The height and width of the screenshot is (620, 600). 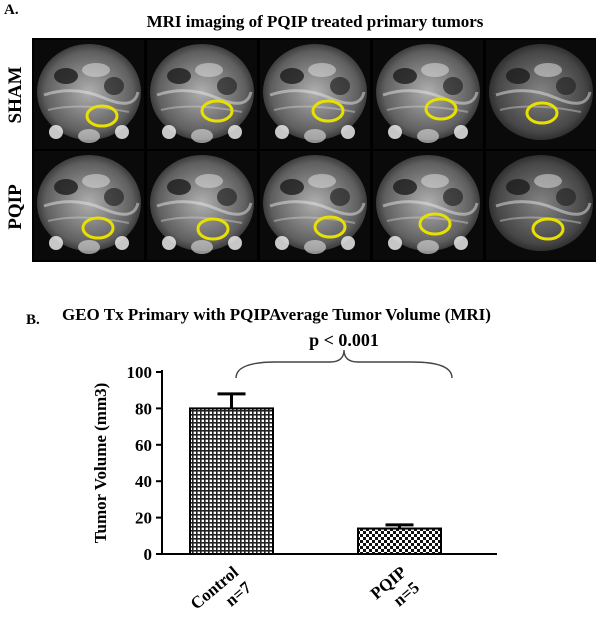 What do you see at coordinates (140, 372) in the screenshot?
I see `y-tick-label: 100` at bounding box center [140, 372].